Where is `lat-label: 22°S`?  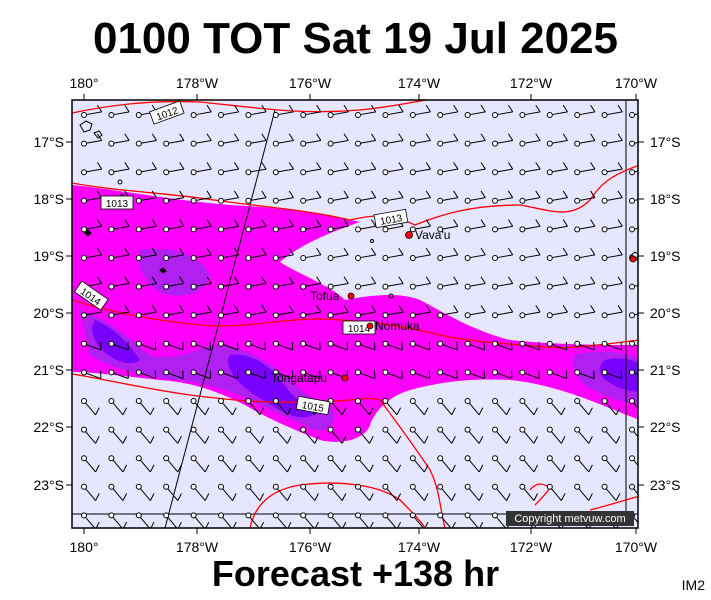 lat-label: 22°S is located at coordinates (48, 427).